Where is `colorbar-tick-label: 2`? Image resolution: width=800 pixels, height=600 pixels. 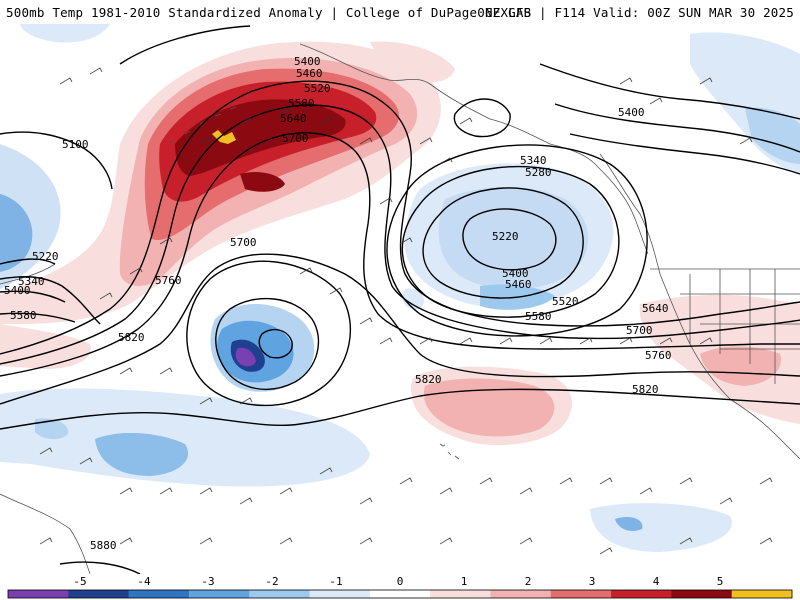 colorbar-tick-label: 2 is located at coordinates (528, 581).